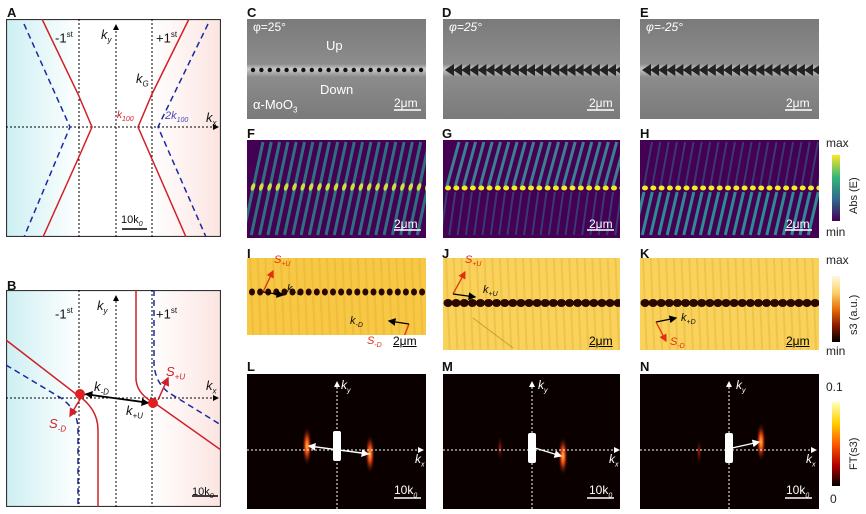 The height and width of the screenshot is (514, 866). I want to click on plus-first-order-label: +1st, so click(167, 38).